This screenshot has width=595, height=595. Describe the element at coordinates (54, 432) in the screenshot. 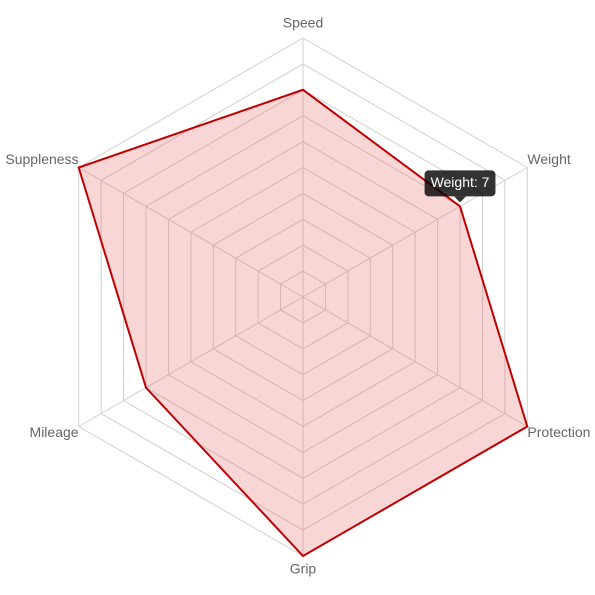

I see `axis-label: Mileage` at that location.